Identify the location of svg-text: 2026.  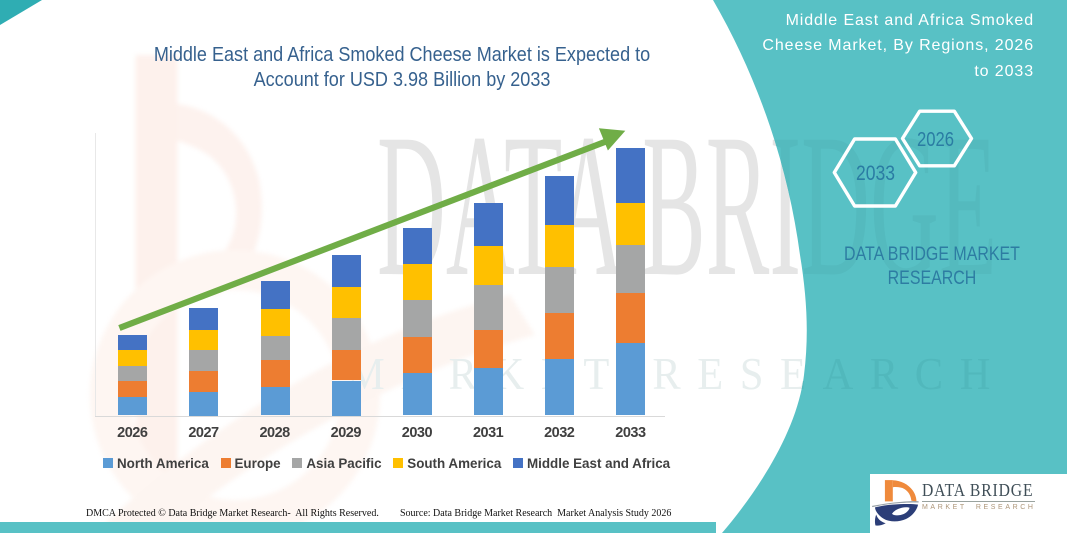
(935, 140).